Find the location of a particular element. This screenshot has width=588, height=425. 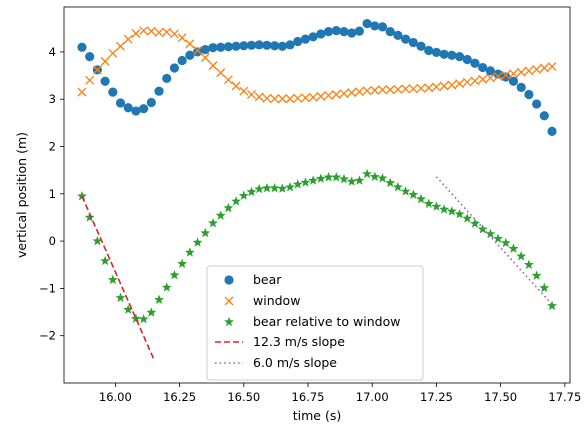

legend-marker-window is located at coordinates (229, 301).